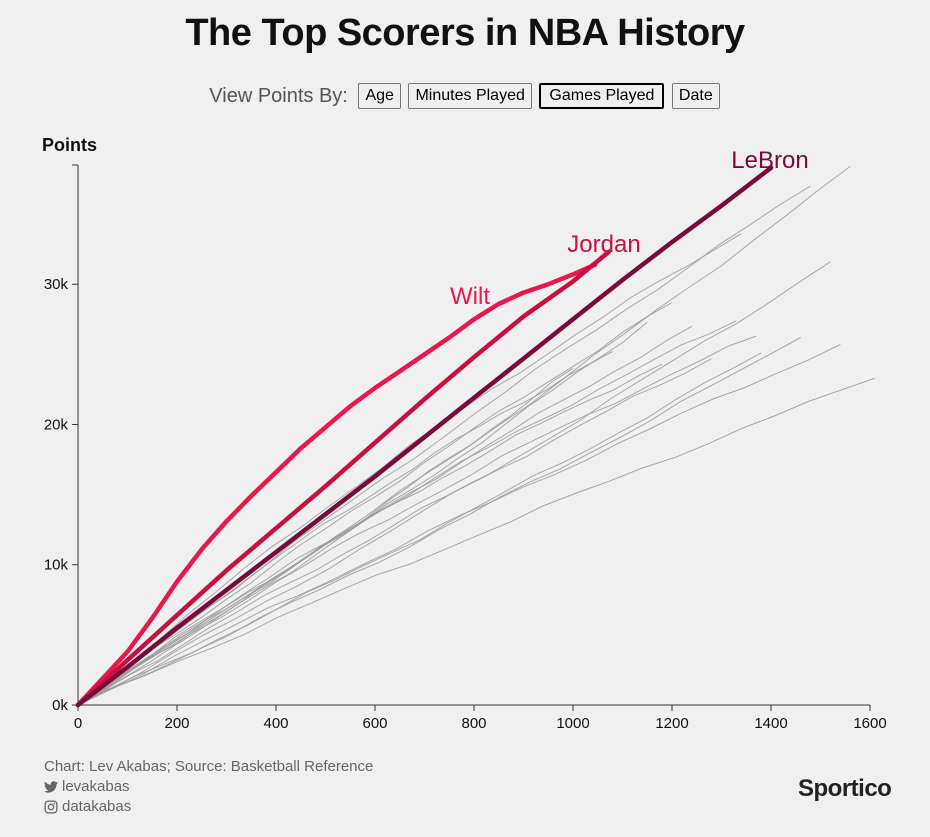 The width and height of the screenshot is (930, 837). What do you see at coordinates (278, 95) in the screenshot?
I see `view-by-label: View Points By:` at bounding box center [278, 95].